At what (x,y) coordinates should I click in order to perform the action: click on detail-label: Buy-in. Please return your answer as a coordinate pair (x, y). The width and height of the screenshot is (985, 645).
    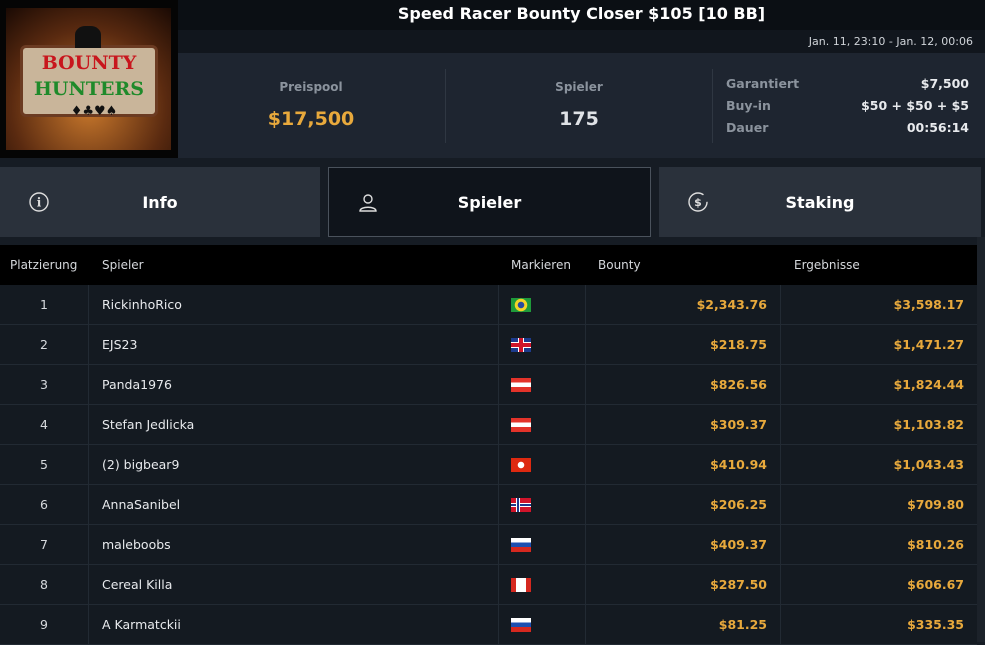
    Looking at the image, I should click on (748, 105).